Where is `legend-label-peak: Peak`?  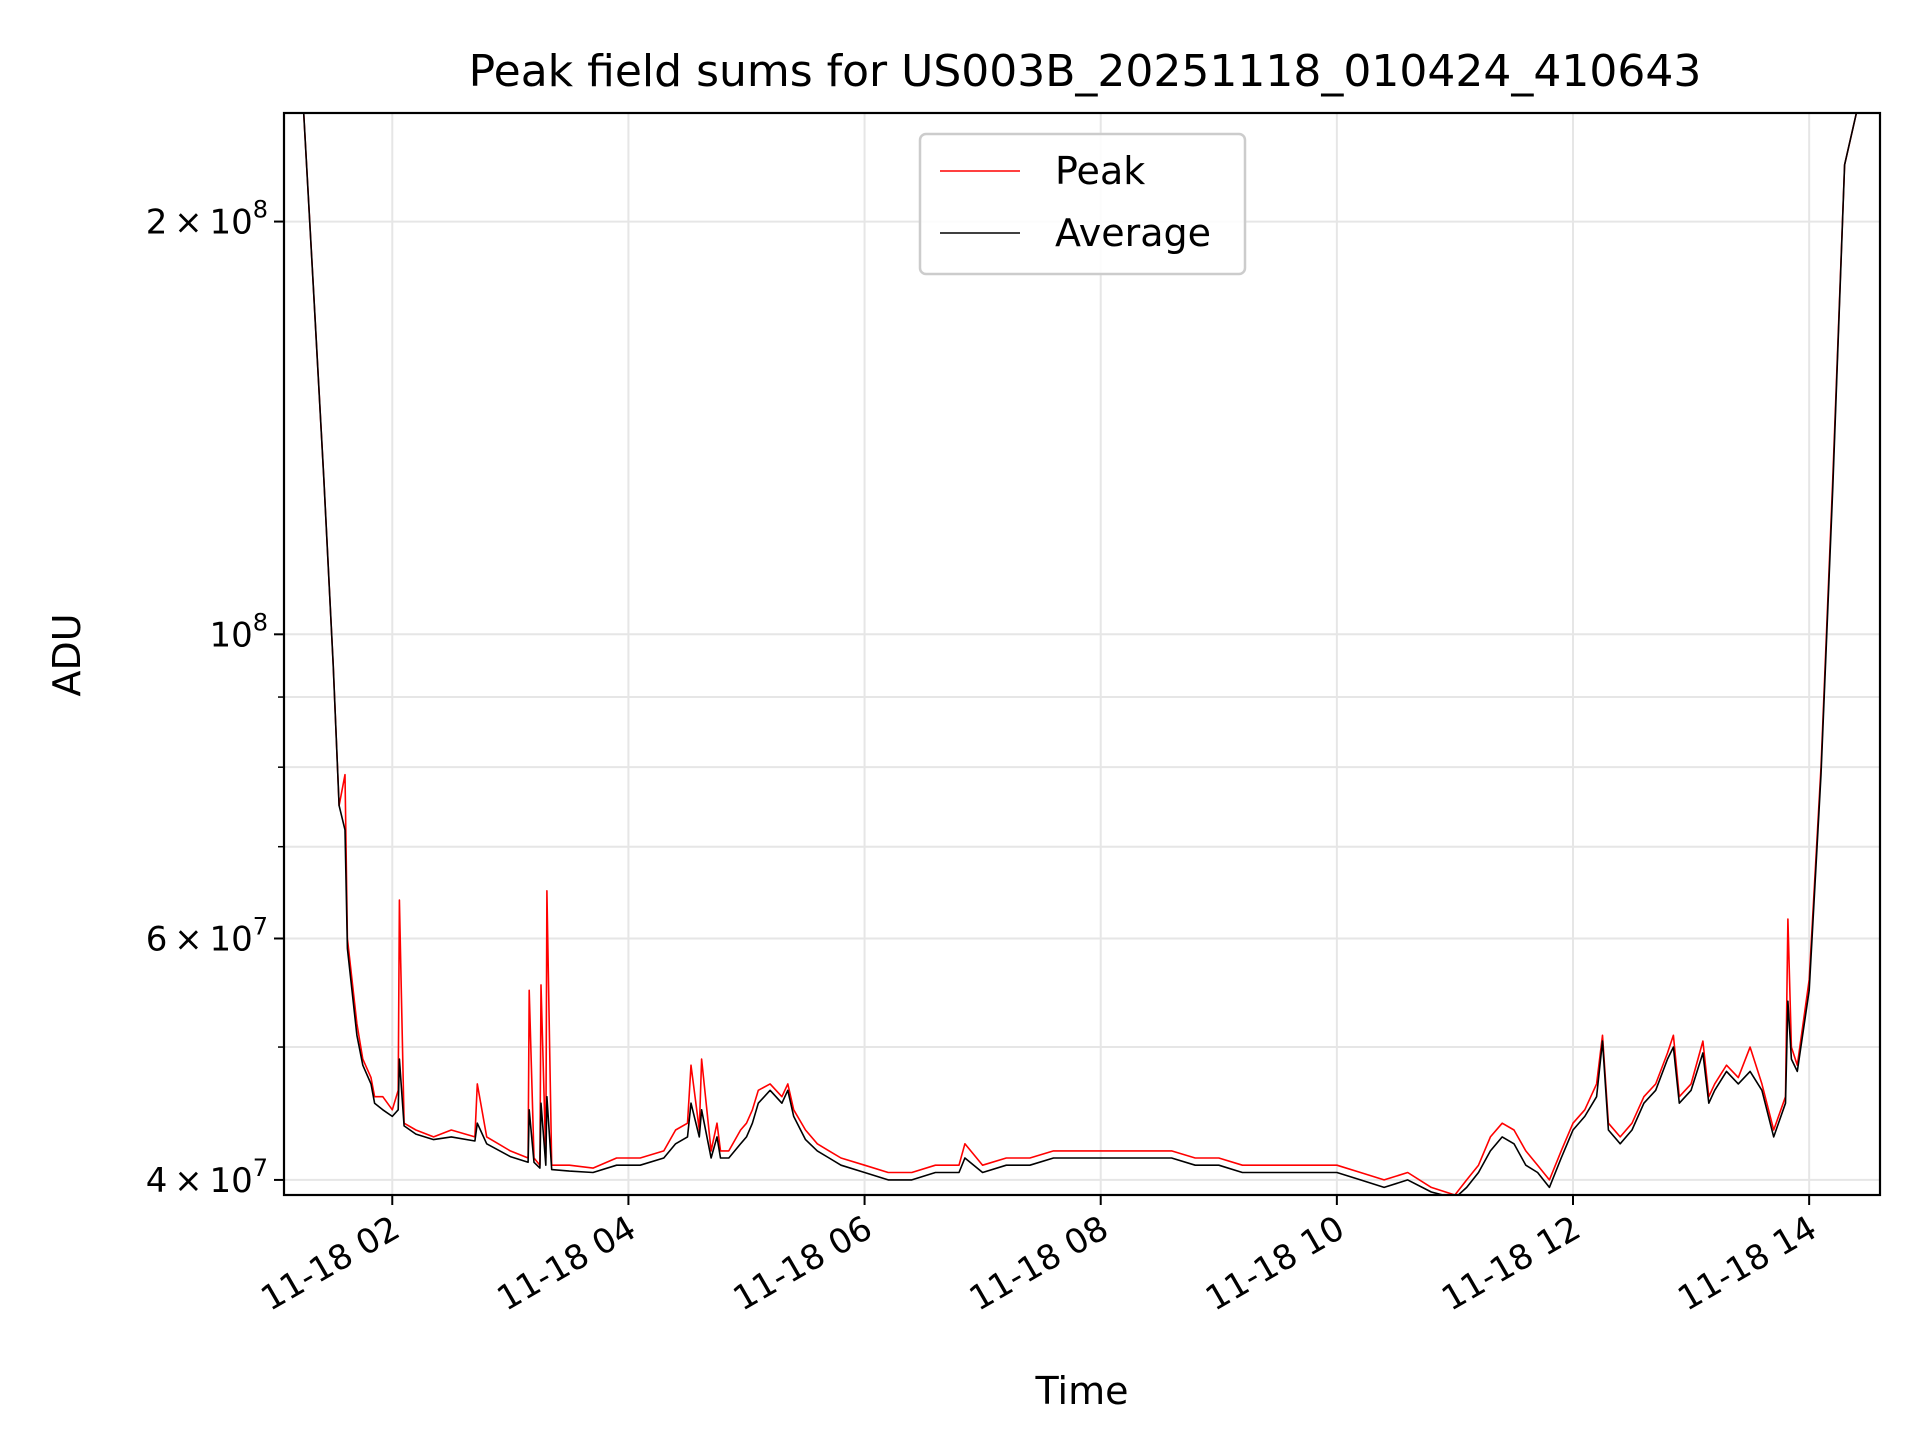 legend-label-peak: Peak is located at coordinates (1100, 171).